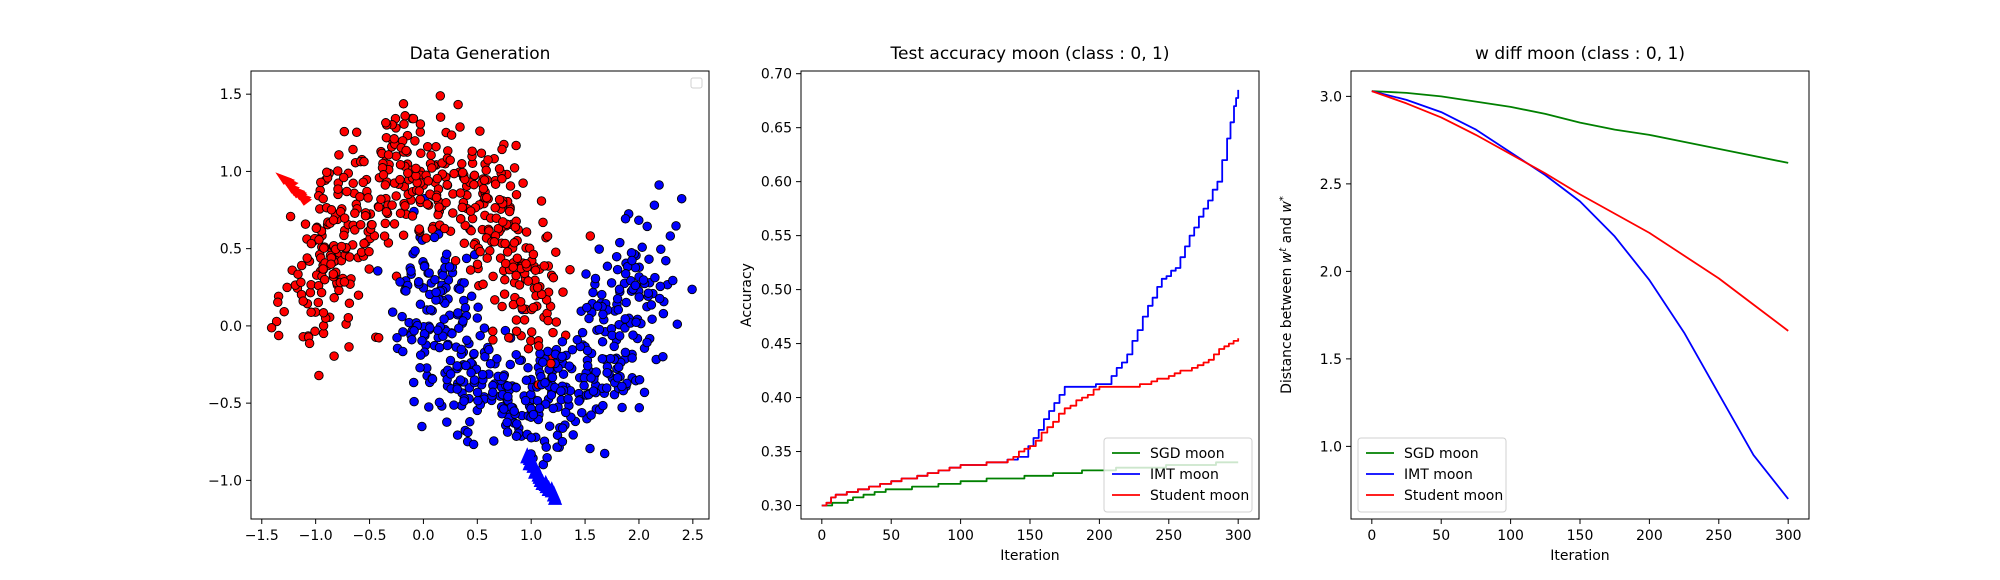 This screenshot has height=580, width=2000. Describe the element at coordinates (1199, 496) in the screenshot. I see `legend-label: Student moon` at that location.